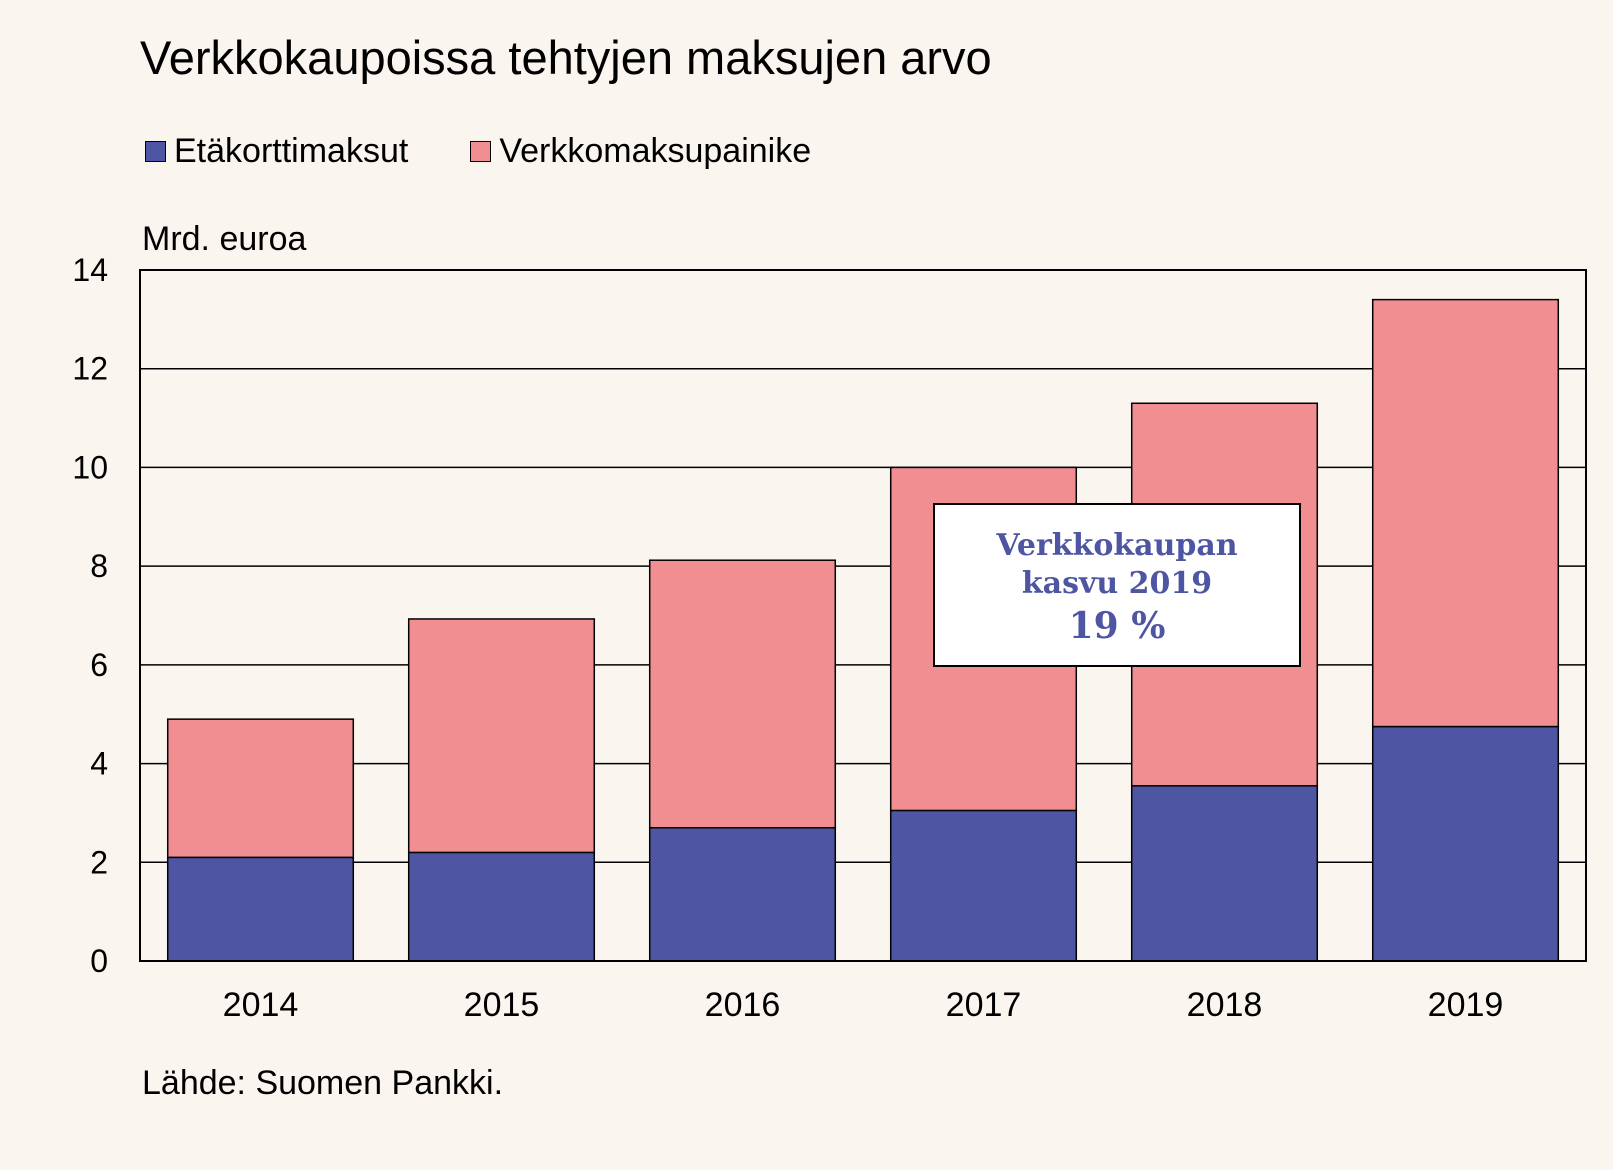  What do you see at coordinates (566, 57) in the screenshot?
I see `chart-title: Verkkokaupoissa tehtyjen maksujen arvo` at bounding box center [566, 57].